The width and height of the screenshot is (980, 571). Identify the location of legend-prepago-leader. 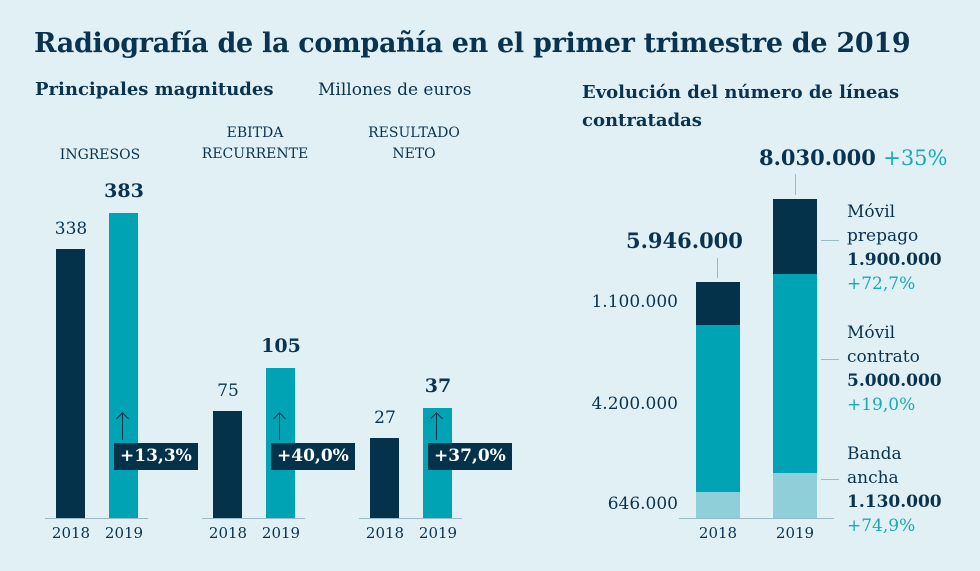
(830, 240).